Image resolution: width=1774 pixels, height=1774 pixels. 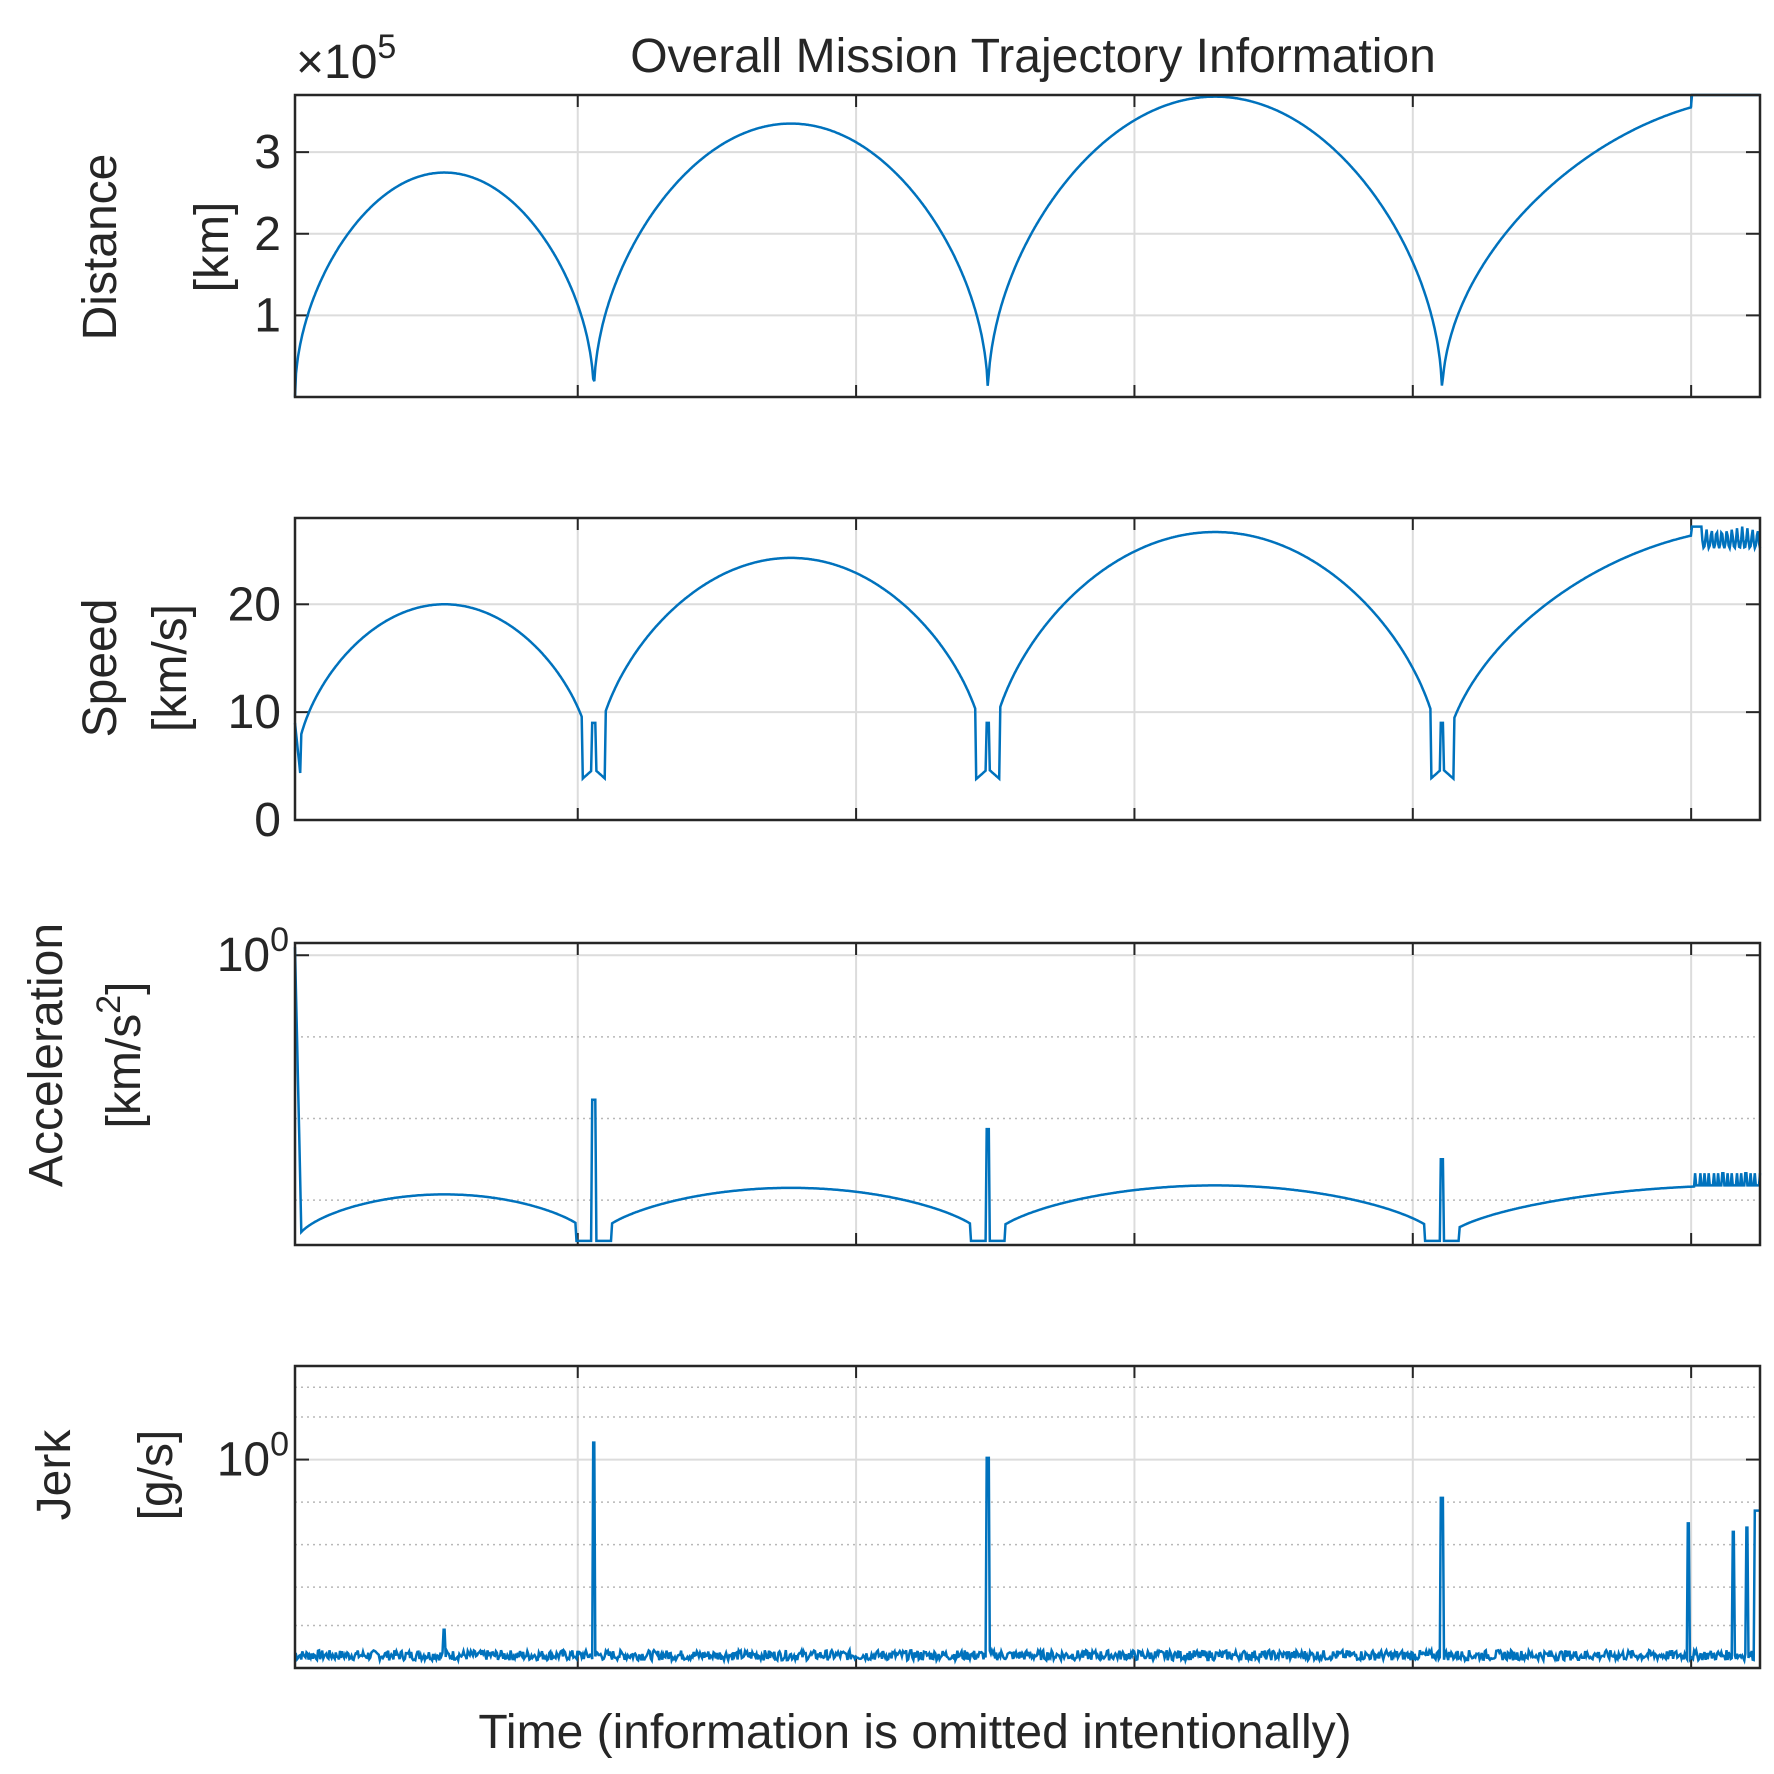 What do you see at coordinates (243, 955) in the screenshot?
I see `acceleration-ytick-label-base: 10` at bounding box center [243, 955].